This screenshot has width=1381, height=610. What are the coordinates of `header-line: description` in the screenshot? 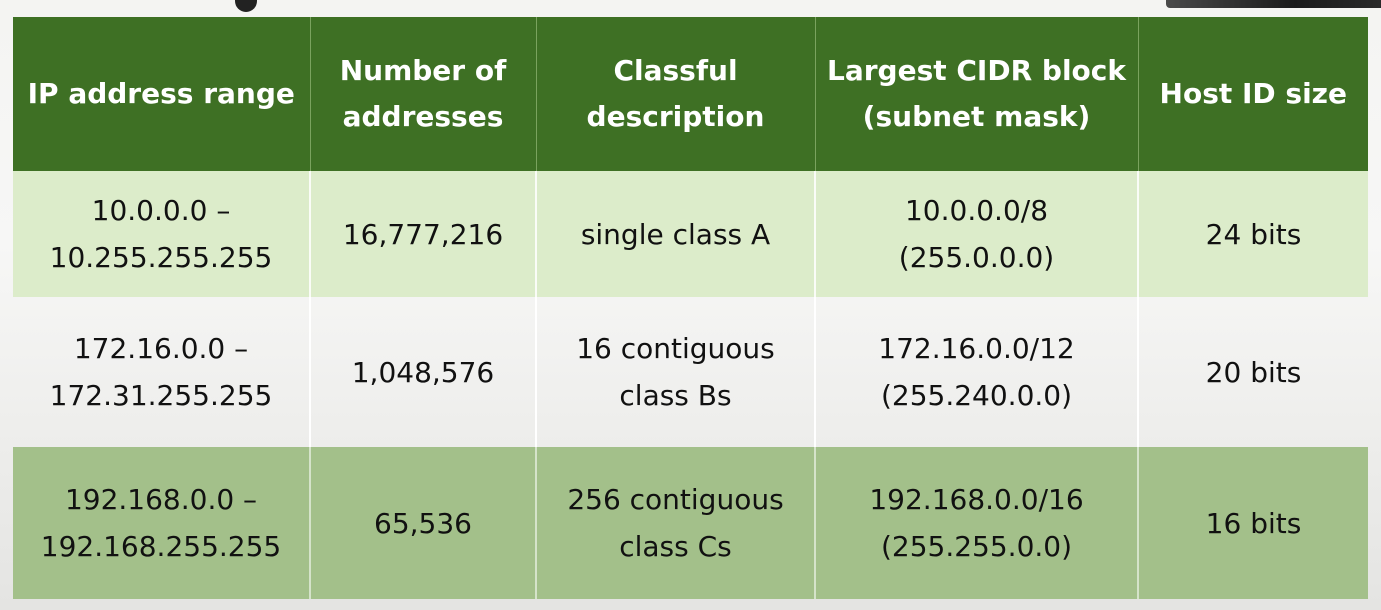 It's located at (675, 116).